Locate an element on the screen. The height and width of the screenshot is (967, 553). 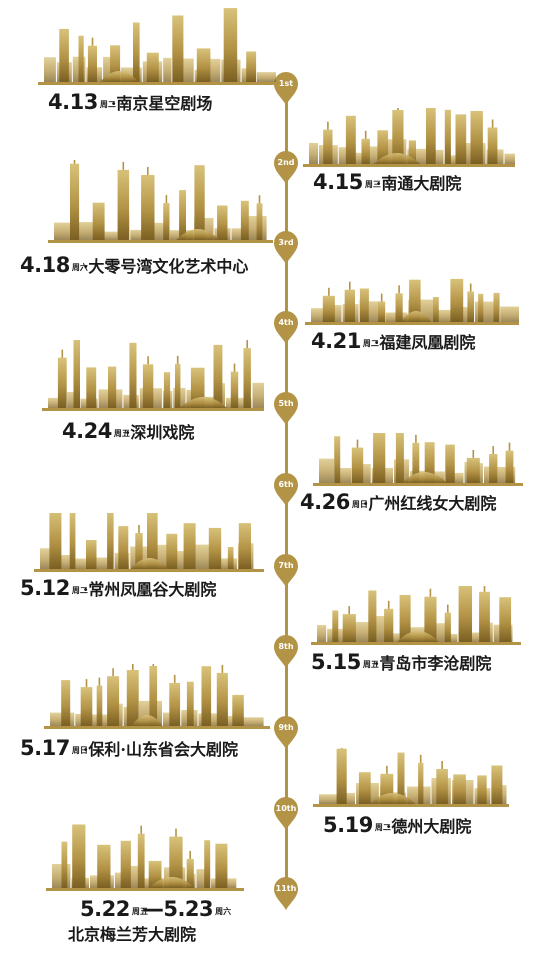
timeline-pin: 2nd is located at coordinates (286, 168).